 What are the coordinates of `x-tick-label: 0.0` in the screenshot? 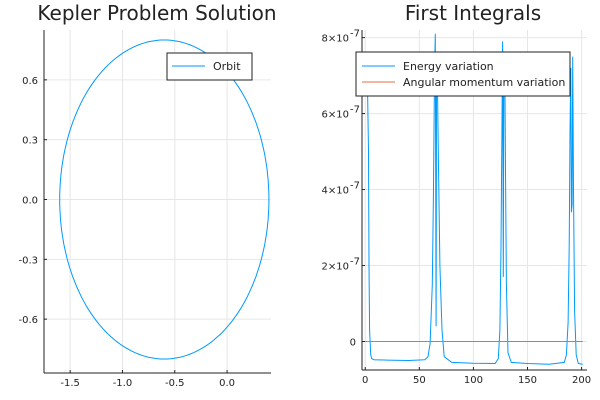 It's located at (227, 383).